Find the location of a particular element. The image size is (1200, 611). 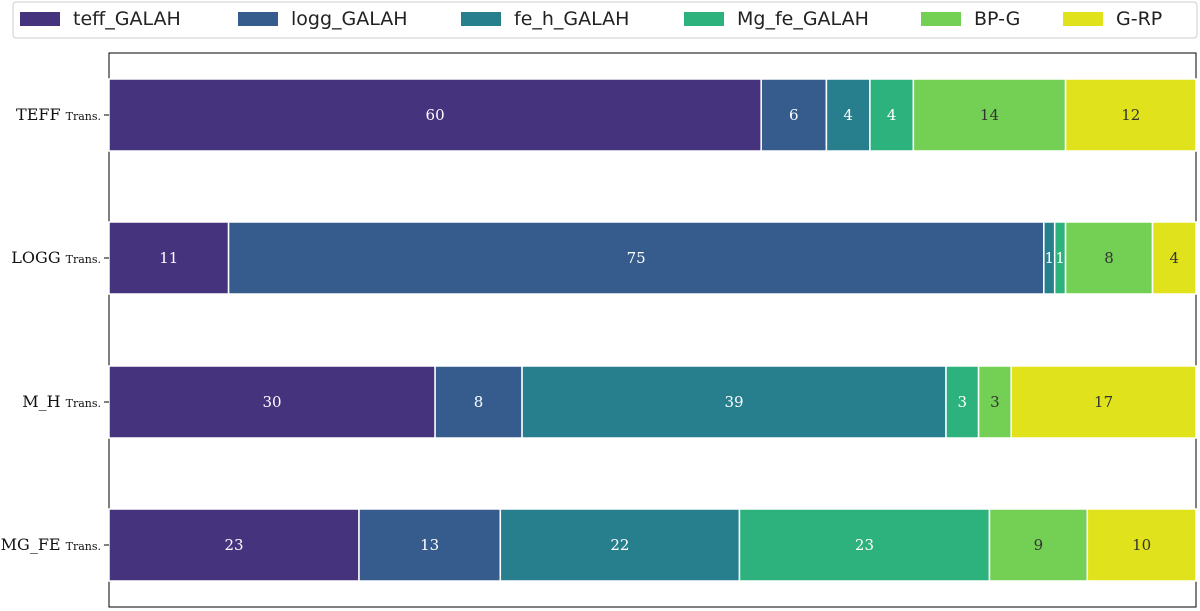

bar-value-label: 39 is located at coordinates (733, 402).